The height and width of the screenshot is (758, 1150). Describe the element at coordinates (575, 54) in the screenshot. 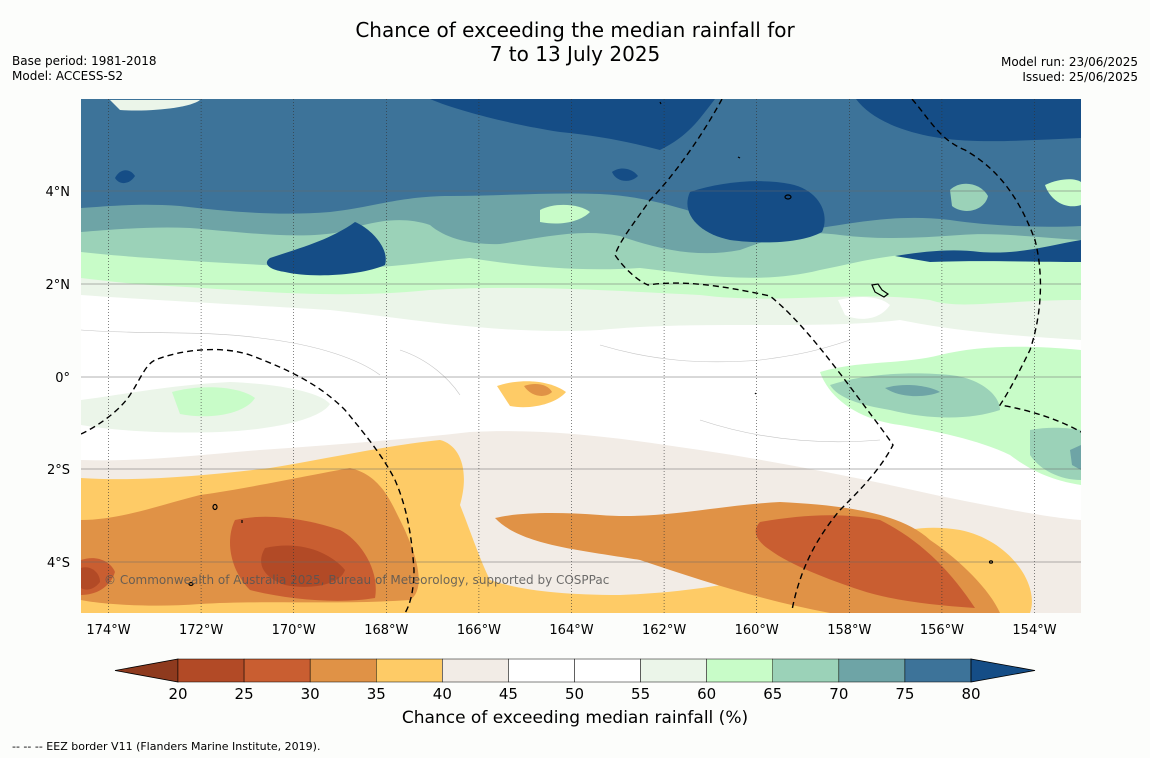

I see `title-line-2: 7 to 13 July 2025` at that location.